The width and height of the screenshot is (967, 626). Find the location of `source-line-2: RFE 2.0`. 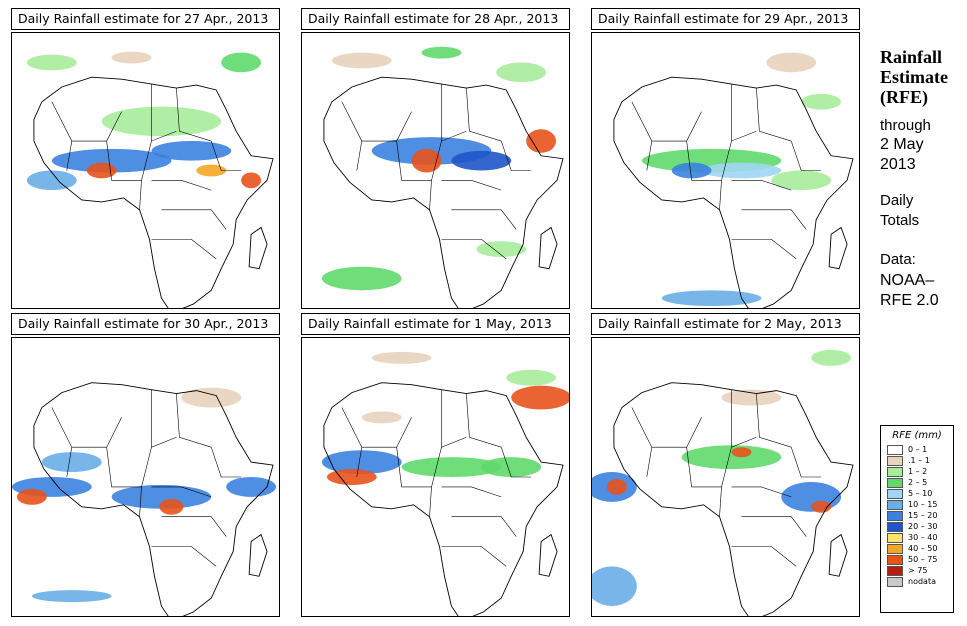

source-line-2: RFE 2.0 is located at coordinates (909, 300).